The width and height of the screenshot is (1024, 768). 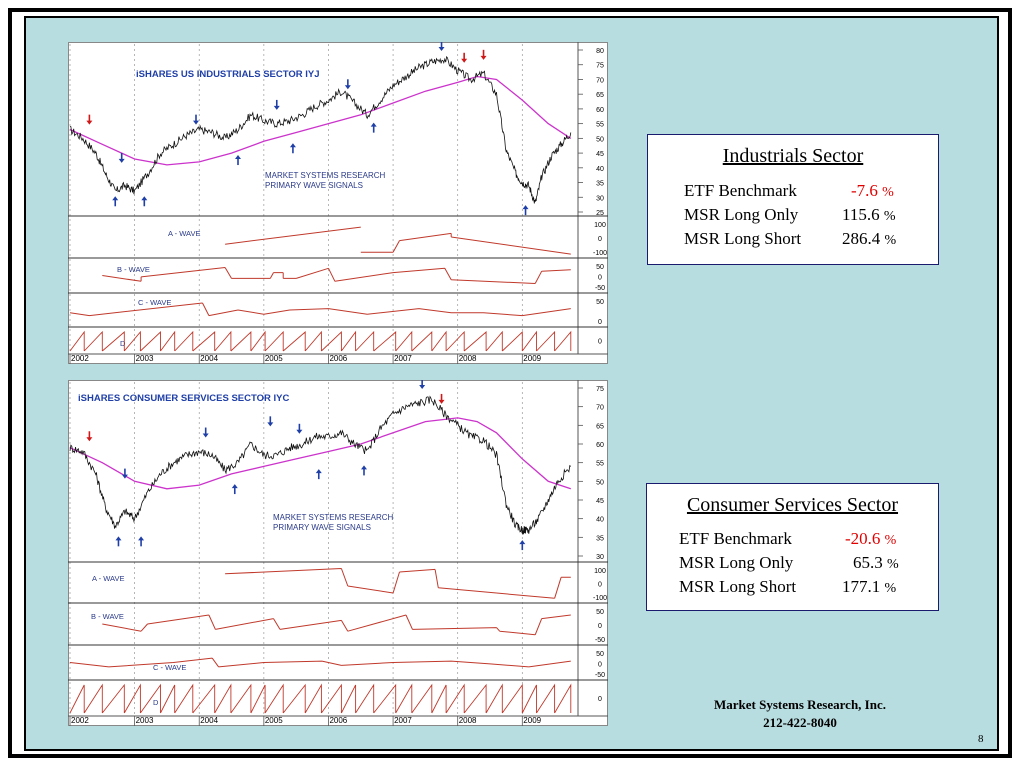 I want to click on x-tick-label: 2002, so click(x=80, y=720).